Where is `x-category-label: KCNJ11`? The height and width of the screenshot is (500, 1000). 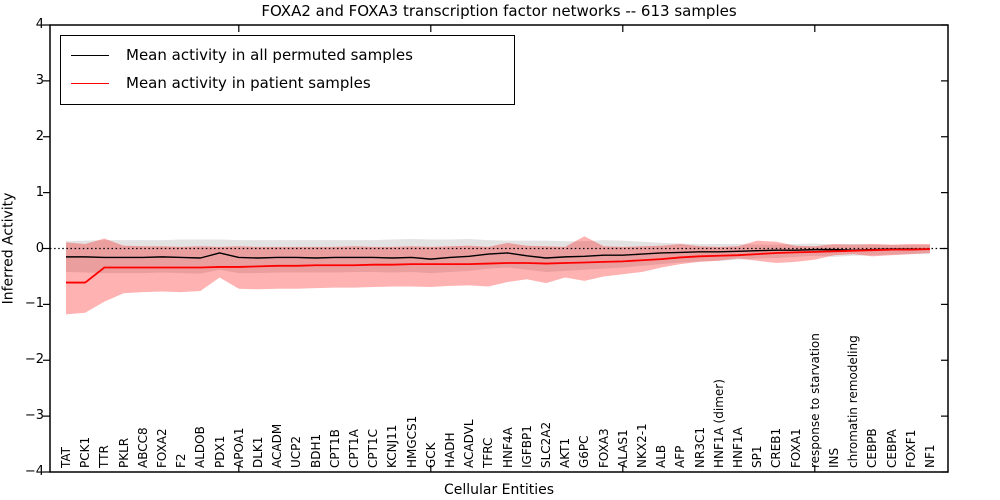
x-category-label: KCNJ11 is located at coordinates (392, 446).